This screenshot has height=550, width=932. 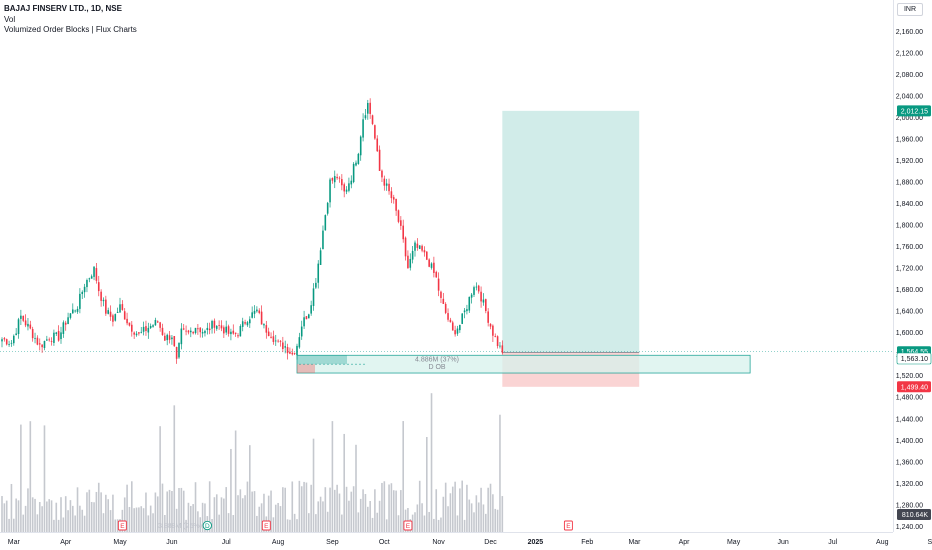 What do you see at coordinates (10, 19) in the screenshot?
I see `volume-indicator-label: Vol` at bounding box center [10, 19].